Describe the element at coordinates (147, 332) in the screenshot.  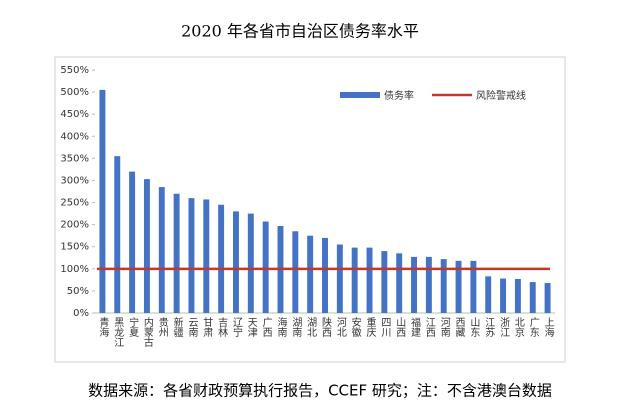
I see `x-tick-label: 内蒙古` at that location.